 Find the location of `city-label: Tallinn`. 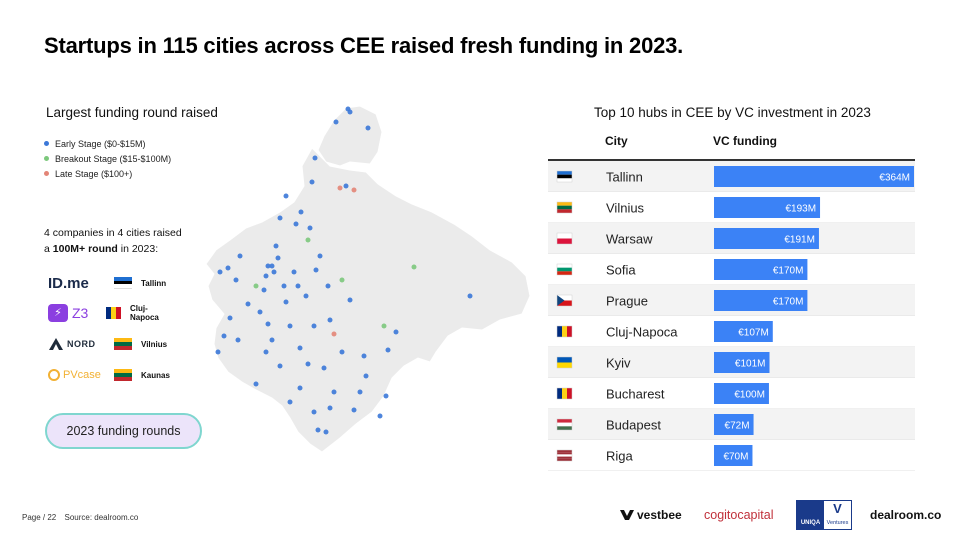

city-label: Tallinn is located at coordinates (624, 177).